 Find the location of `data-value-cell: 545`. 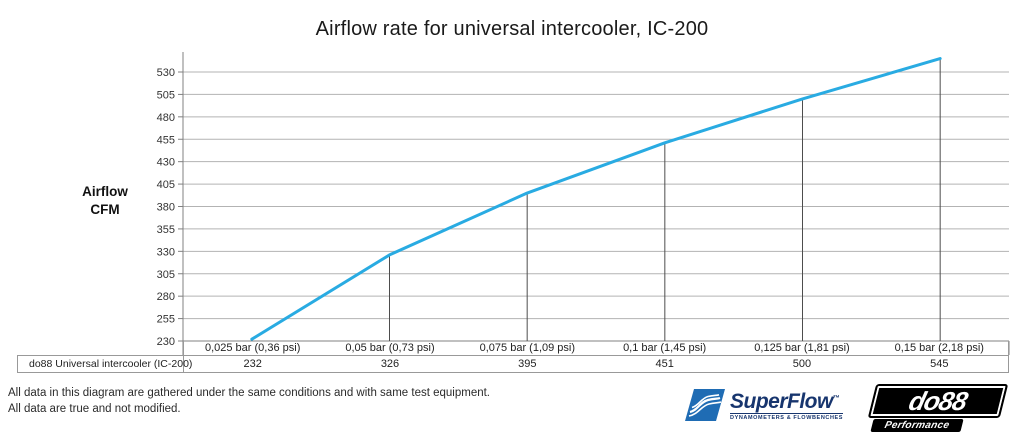

data-value-cell: 545 is located at coordinates (939, 364).